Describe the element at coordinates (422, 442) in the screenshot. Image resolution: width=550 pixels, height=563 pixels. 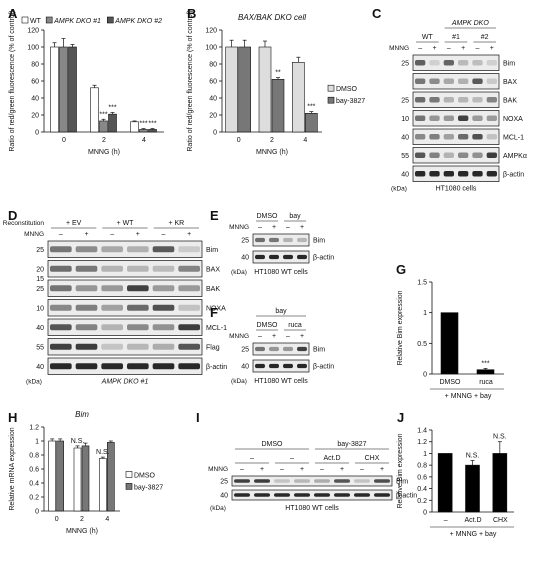
I see `chart-j-y-tick-label: 1.2` at that location.